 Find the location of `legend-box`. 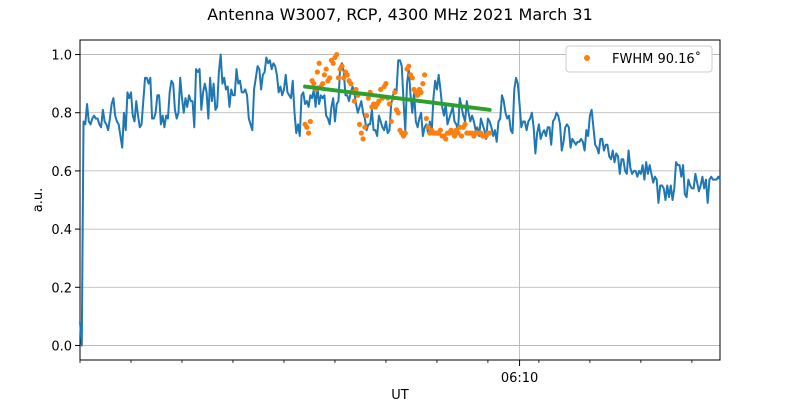

legend-box is located at coordinates (639, 59).